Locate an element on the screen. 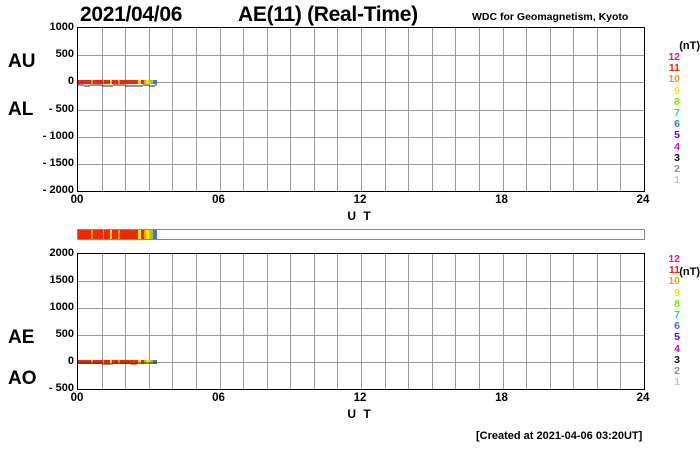 The width and height of the screenshot is (700, 450). y-axis-tick-label: - 1500 is located at coordinates (58, 162).